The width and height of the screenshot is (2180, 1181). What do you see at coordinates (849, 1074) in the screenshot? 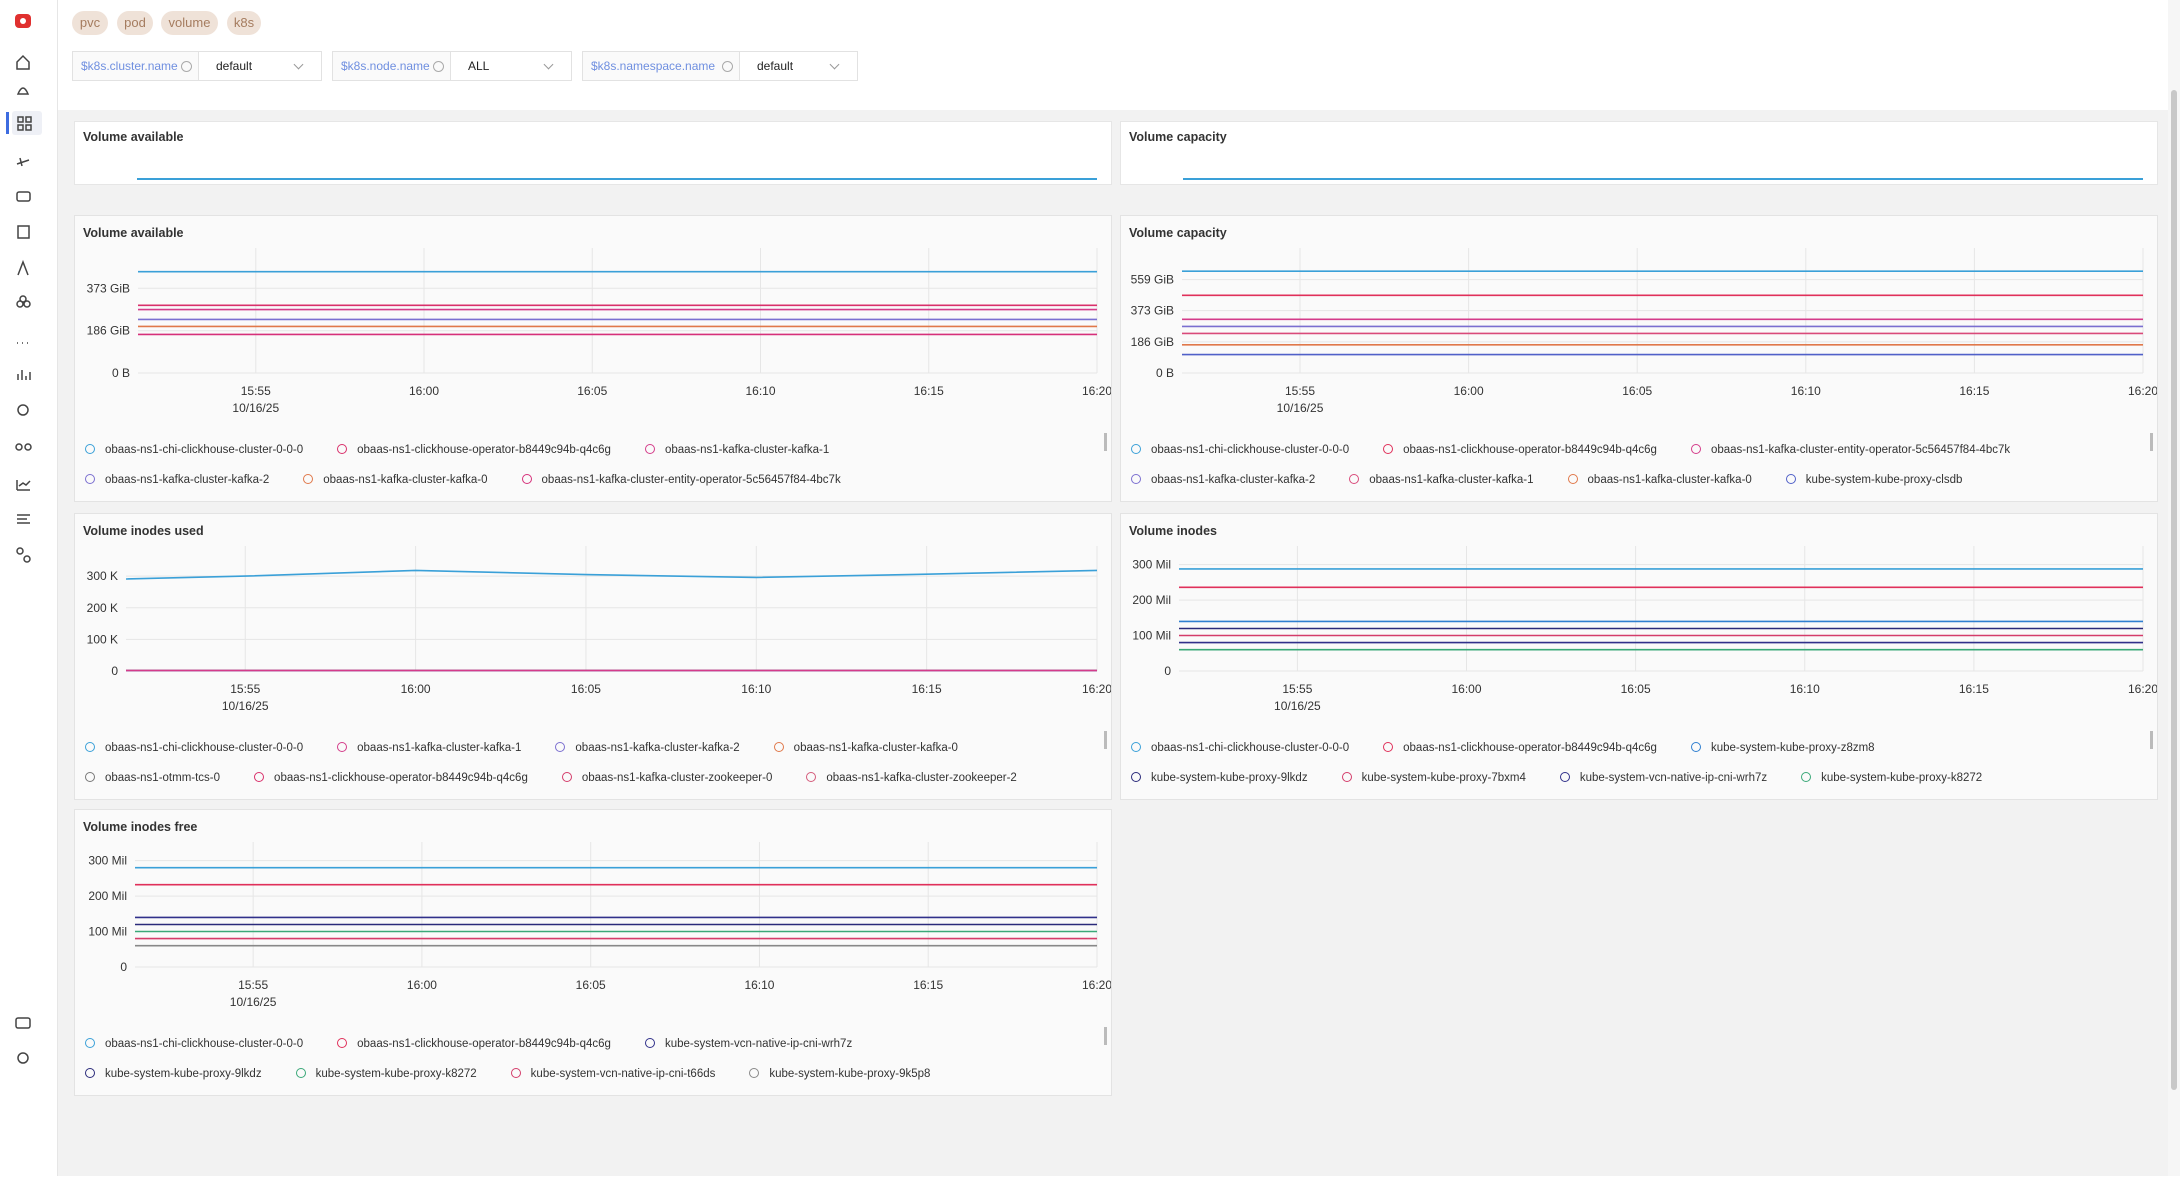
I see `legend-label: kube-system-kube-proxy-9k5p8` at bounding box center [849, 1074].